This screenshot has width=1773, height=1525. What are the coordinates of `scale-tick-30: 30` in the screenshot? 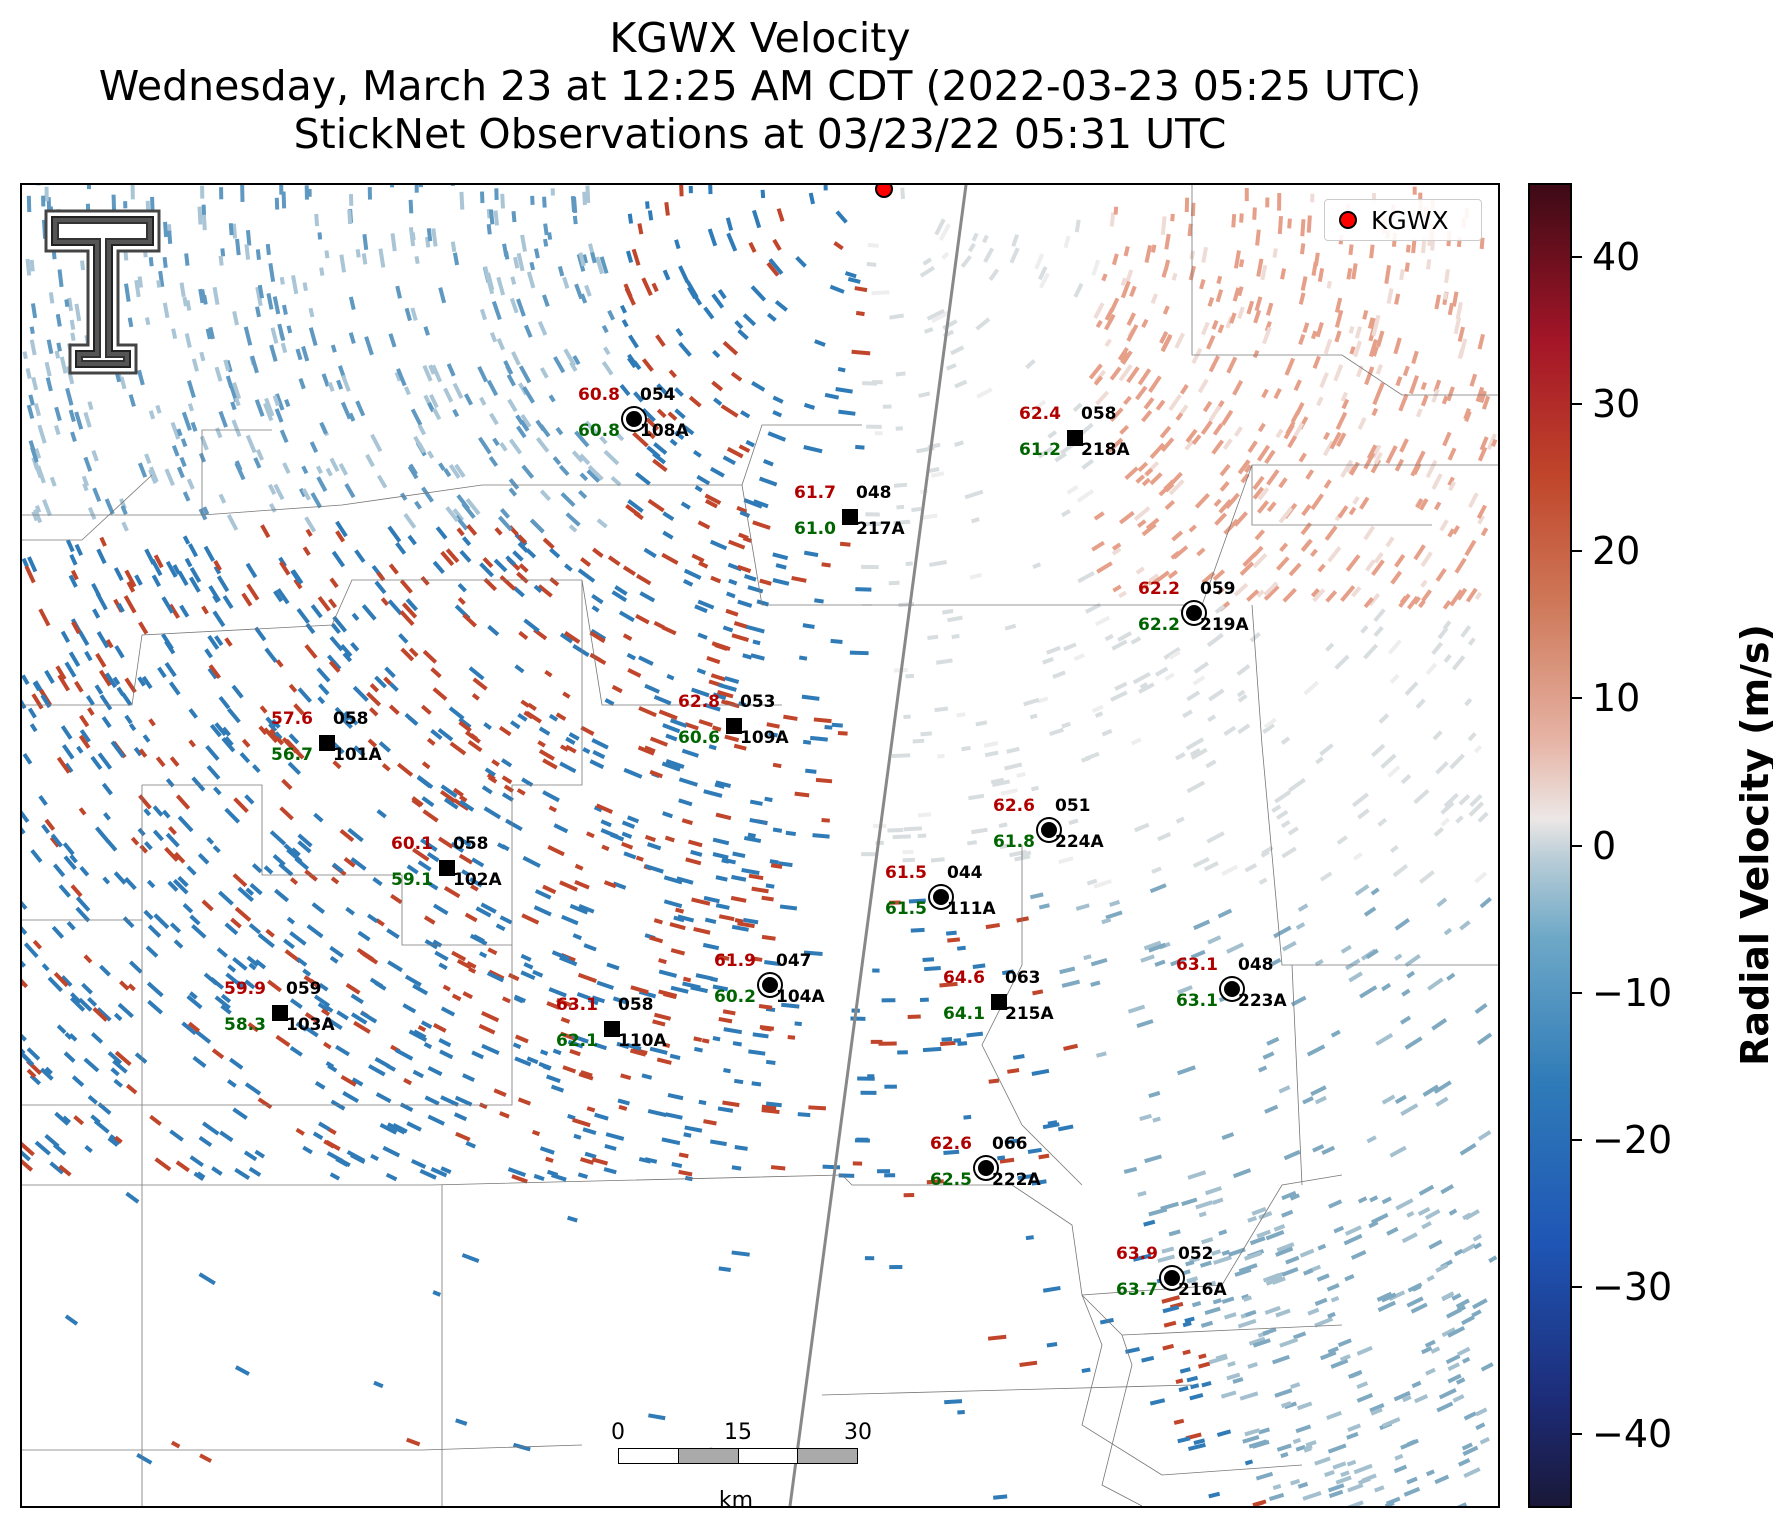 It's located at (858, 1432).